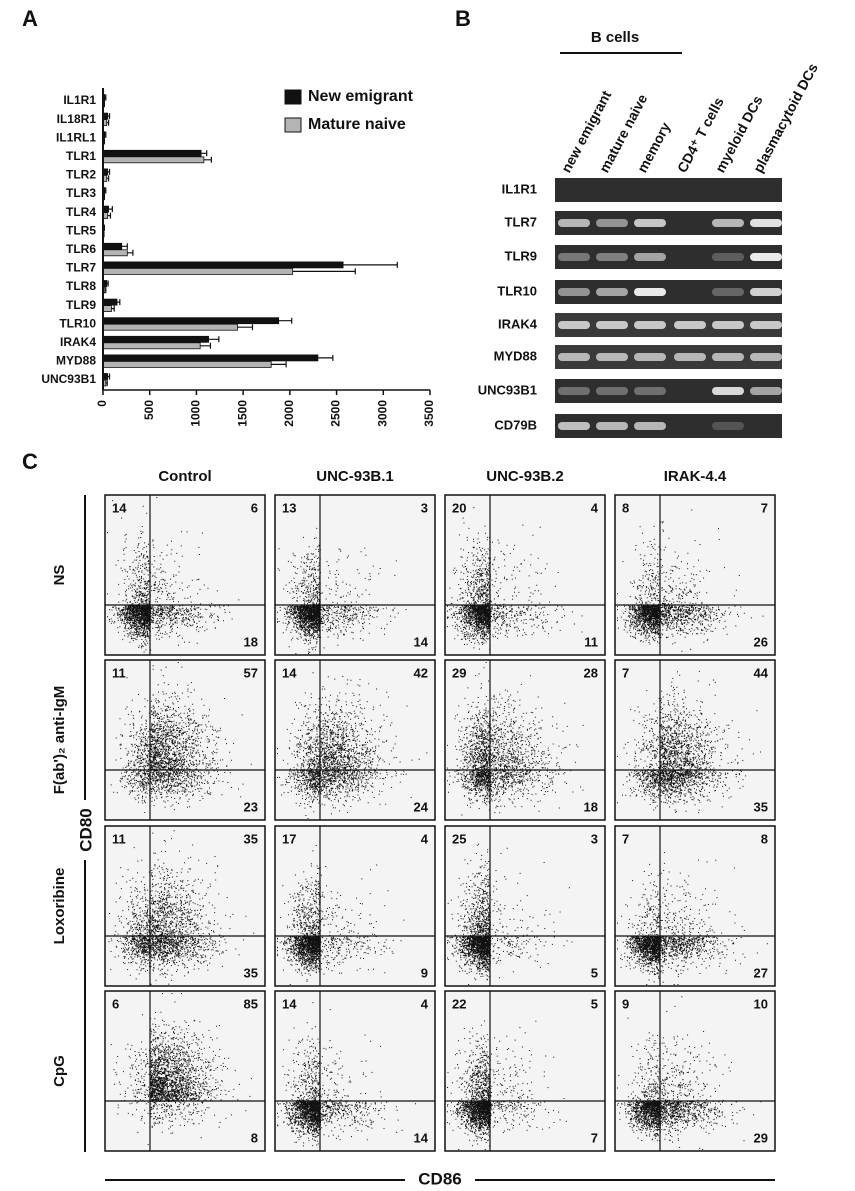 This screenshot has height=1191, width=855. I want to click on quadrant-value: 11, so click(119, 672).